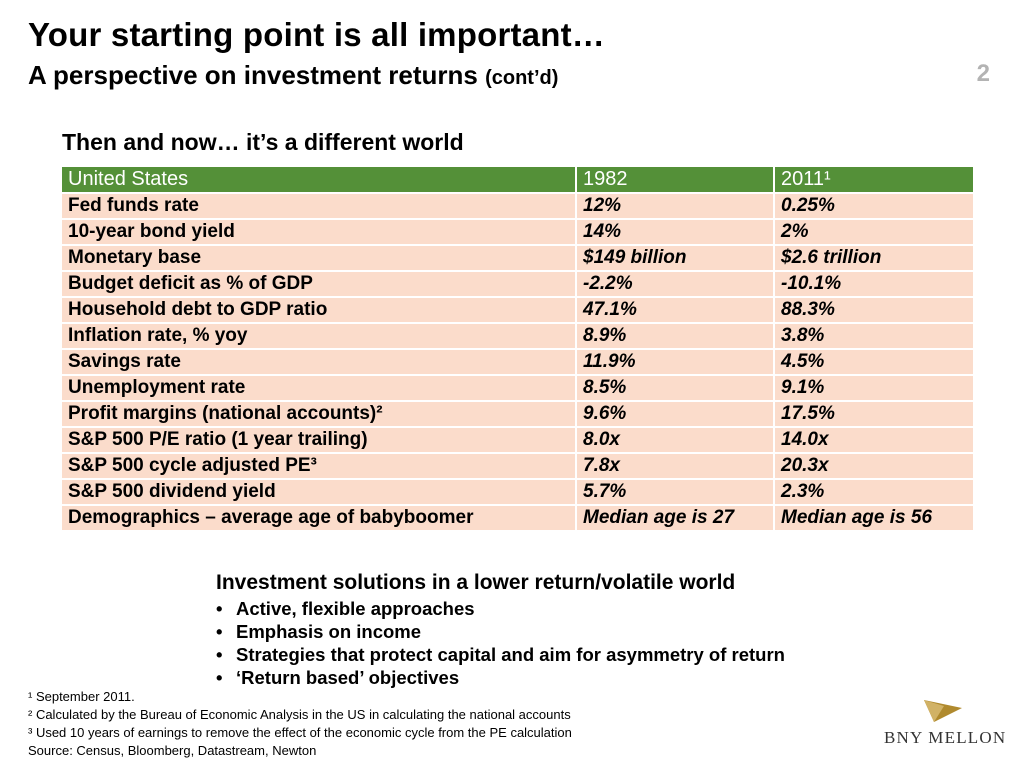 This screenshot has height=768, width=1024. Describe the element at coordinates (263, 142) in the screenshot. I see `section-heading: Then and now… it’s a different world` at that location.